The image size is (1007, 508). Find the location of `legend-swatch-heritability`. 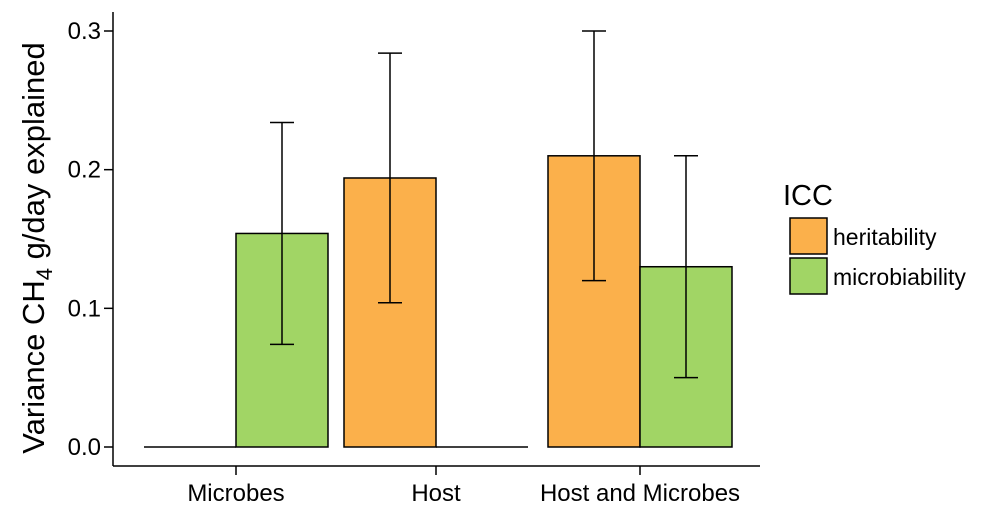

legend-swatch-heritability is located at coordinates (808, 236).